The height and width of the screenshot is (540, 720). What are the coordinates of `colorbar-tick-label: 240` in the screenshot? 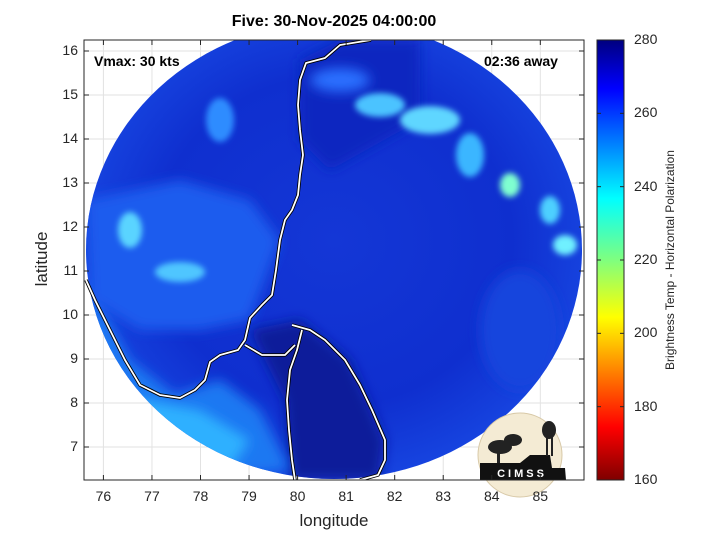 It's located at (646, 185).